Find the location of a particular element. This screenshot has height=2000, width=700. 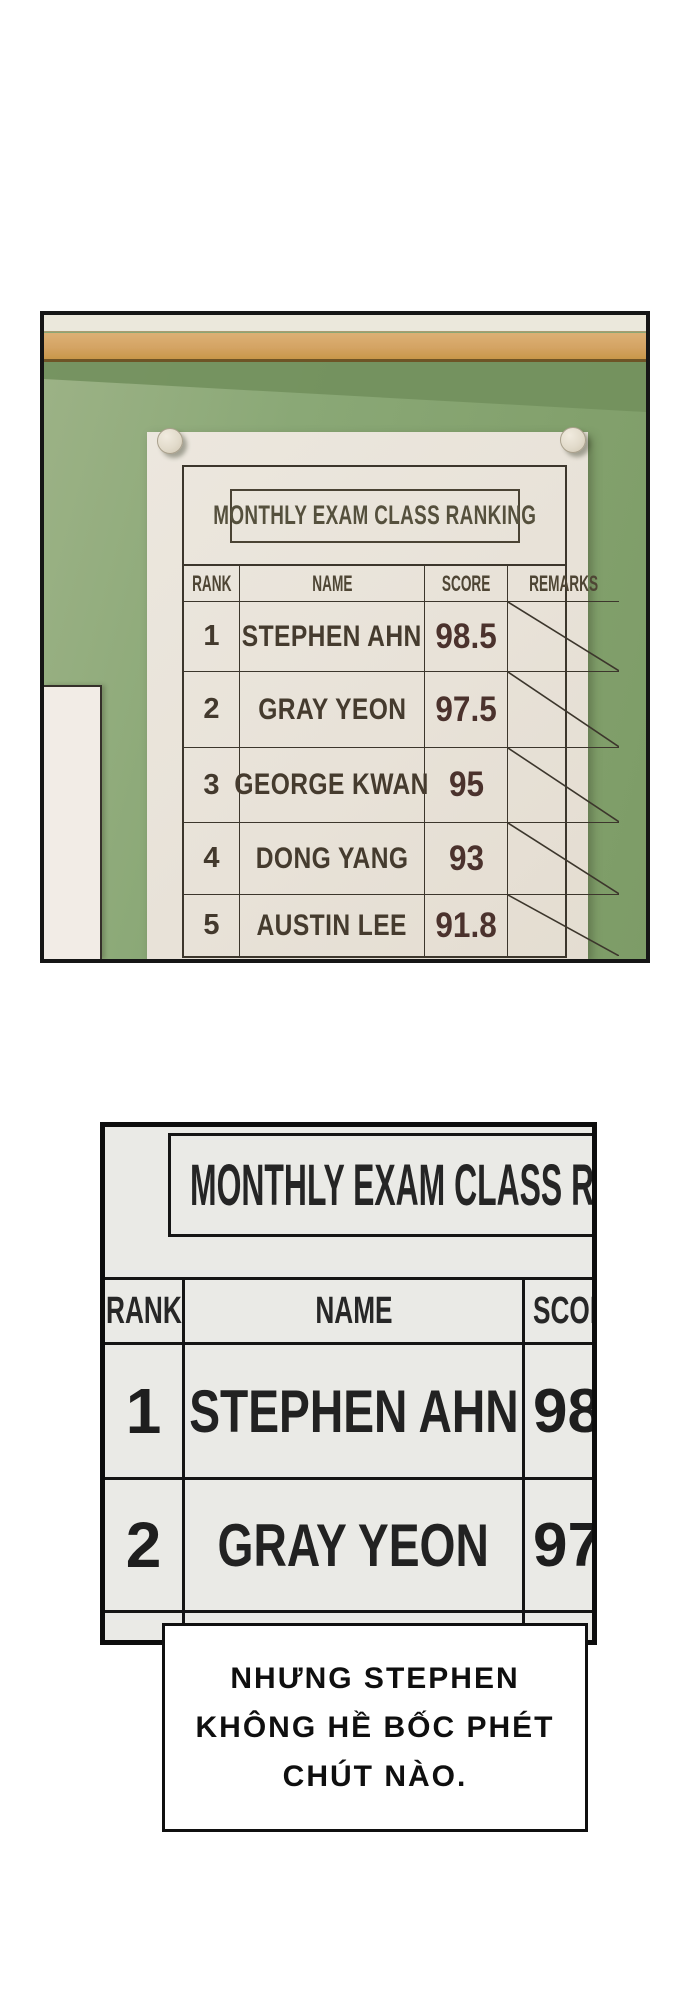

header-rank-cell: RANK is located at coordinates (212, 584).